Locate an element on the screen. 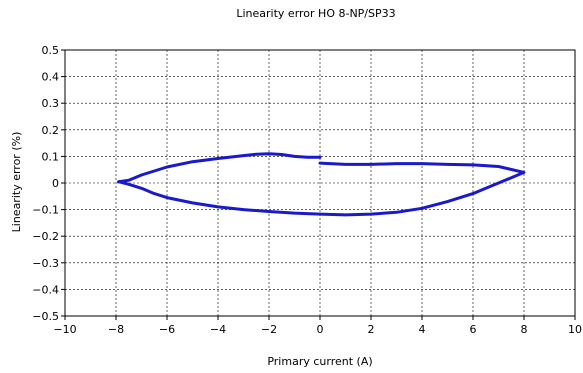  y-tick-label: 0.5 is located at coordinates (51, 50).